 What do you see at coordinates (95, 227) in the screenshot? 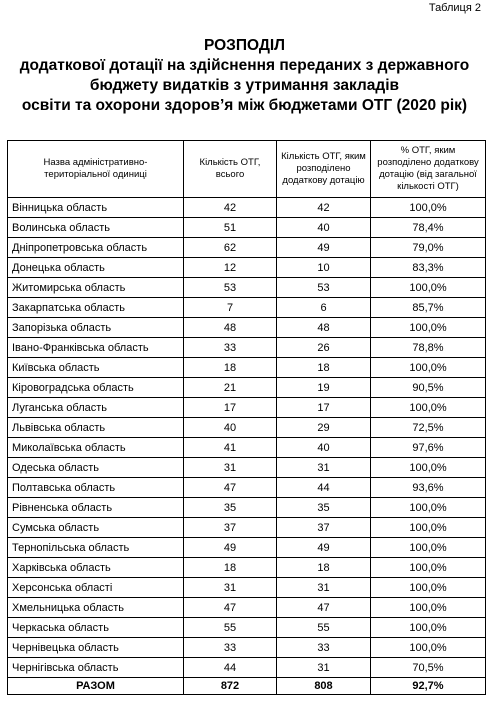
I see `region-cell: Волинська область` at bounding box center [95, 227].